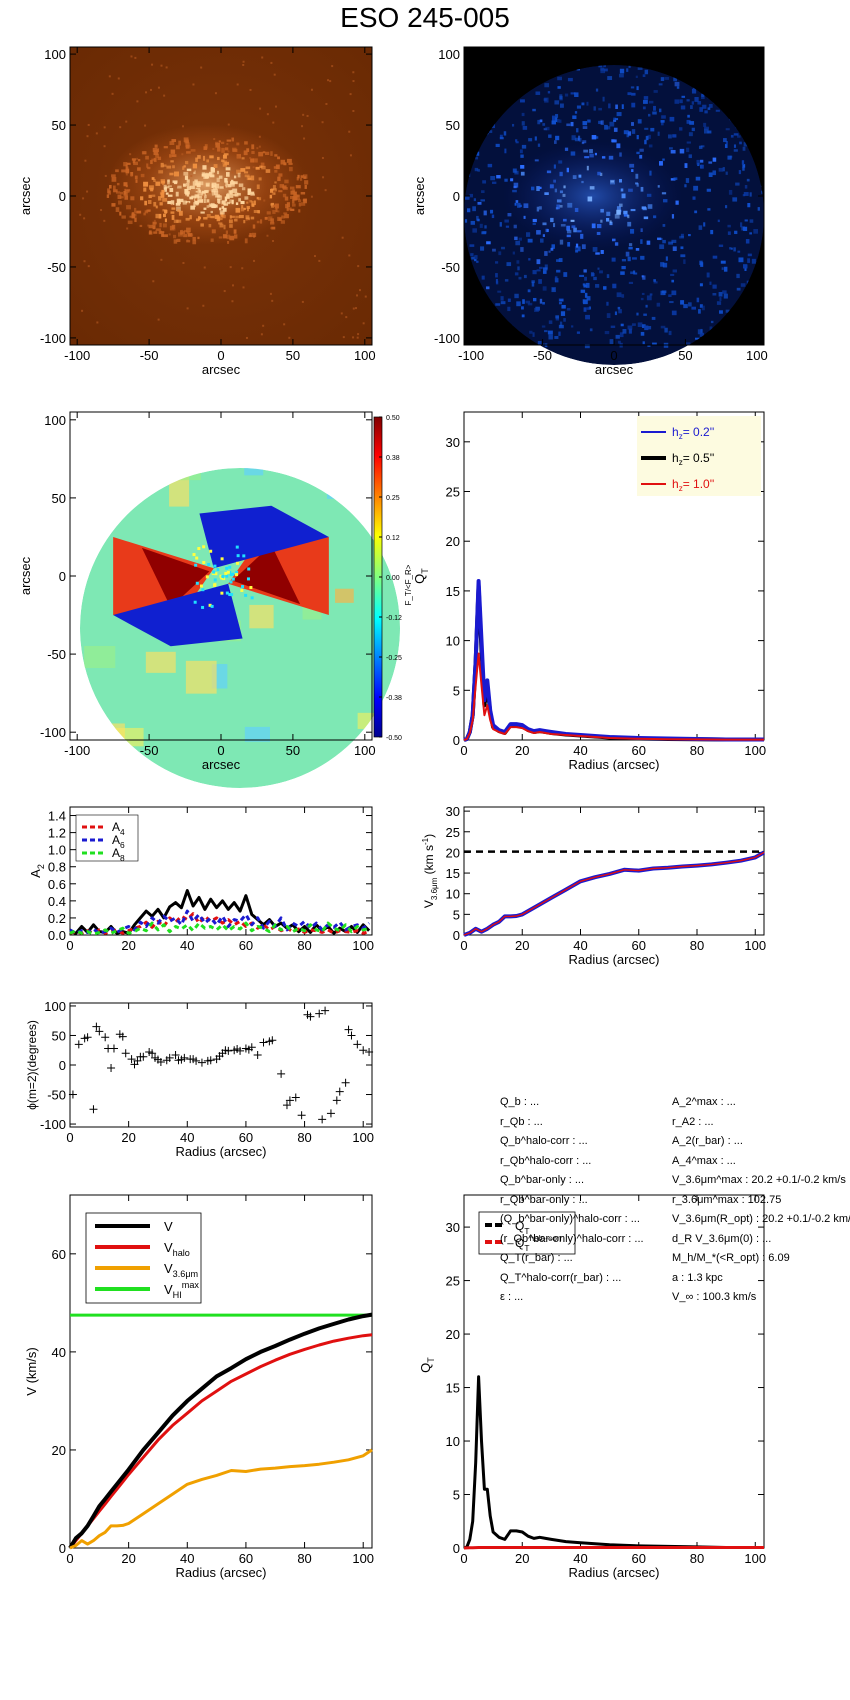 Image resolution: width=850 pixels, height=1700 pixels. Describe the element at coordinates (55, 54) in the screenshot. I see `y-tick-label: 100` at that location.